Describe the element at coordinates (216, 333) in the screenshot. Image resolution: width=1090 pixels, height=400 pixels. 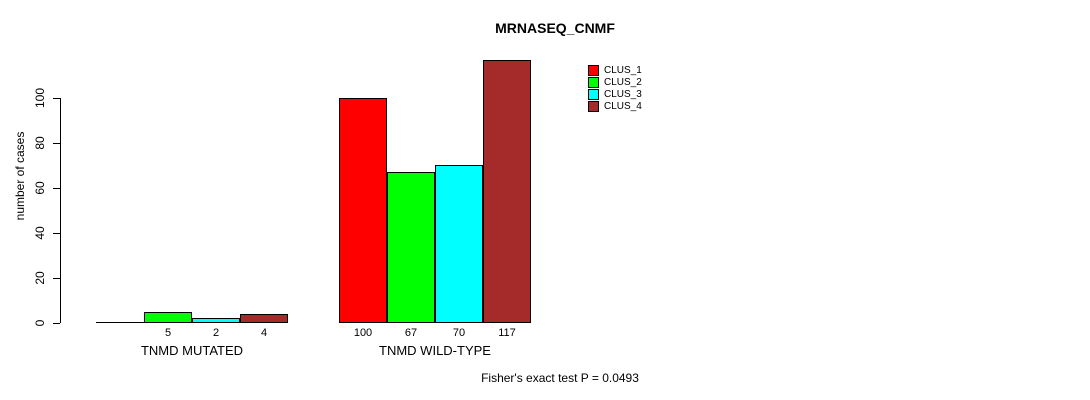
I see `bar-value-label: 2` at that location.